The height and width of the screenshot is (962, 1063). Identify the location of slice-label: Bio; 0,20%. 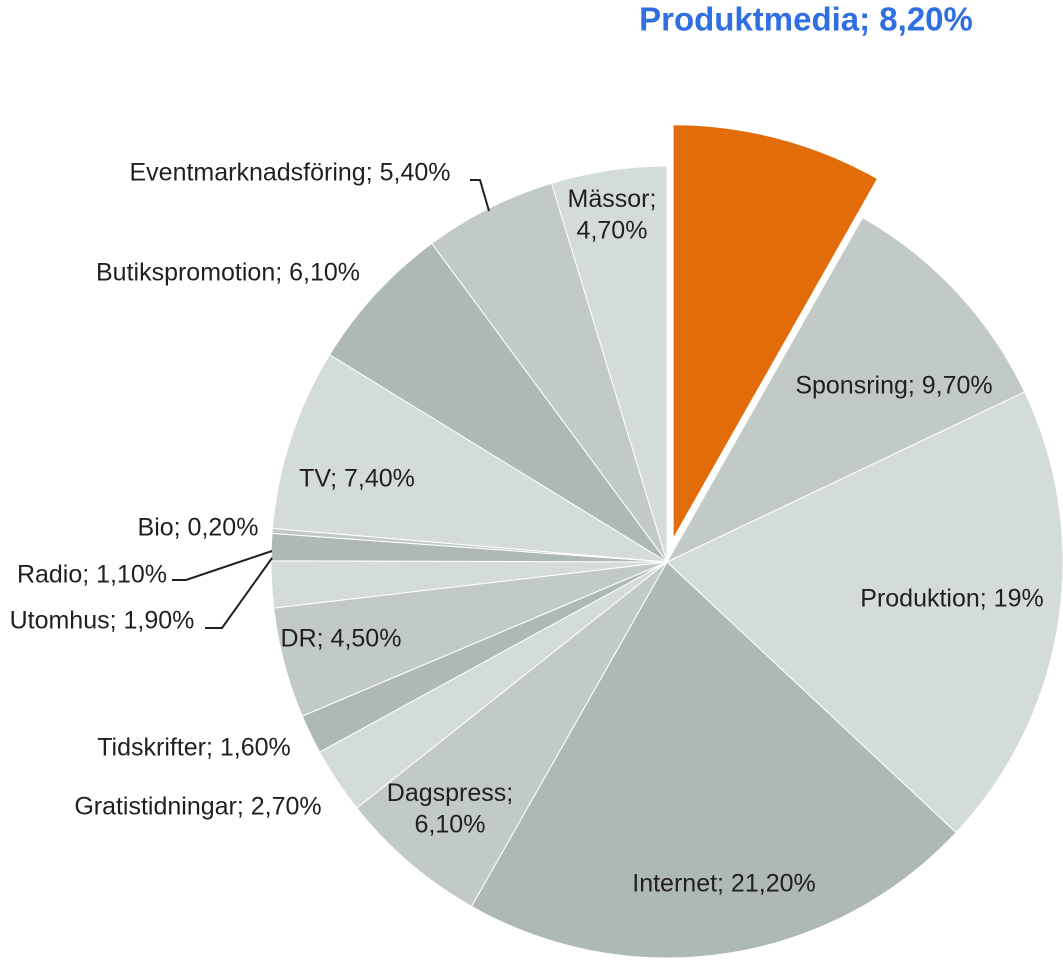
(198, 528).